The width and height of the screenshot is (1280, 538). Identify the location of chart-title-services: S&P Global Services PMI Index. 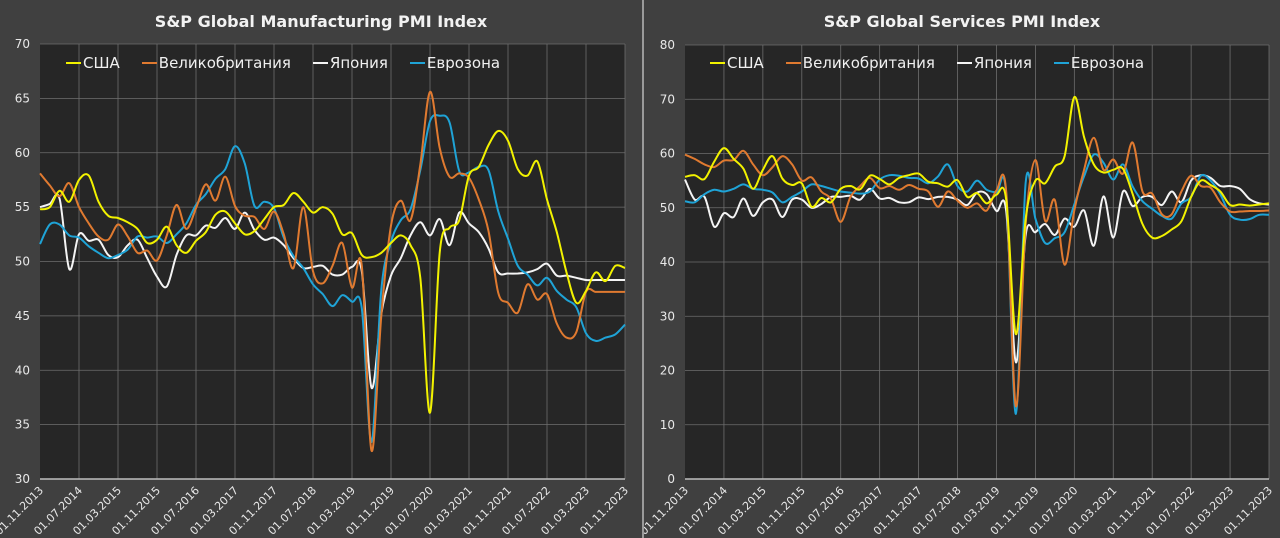
(962, 21).